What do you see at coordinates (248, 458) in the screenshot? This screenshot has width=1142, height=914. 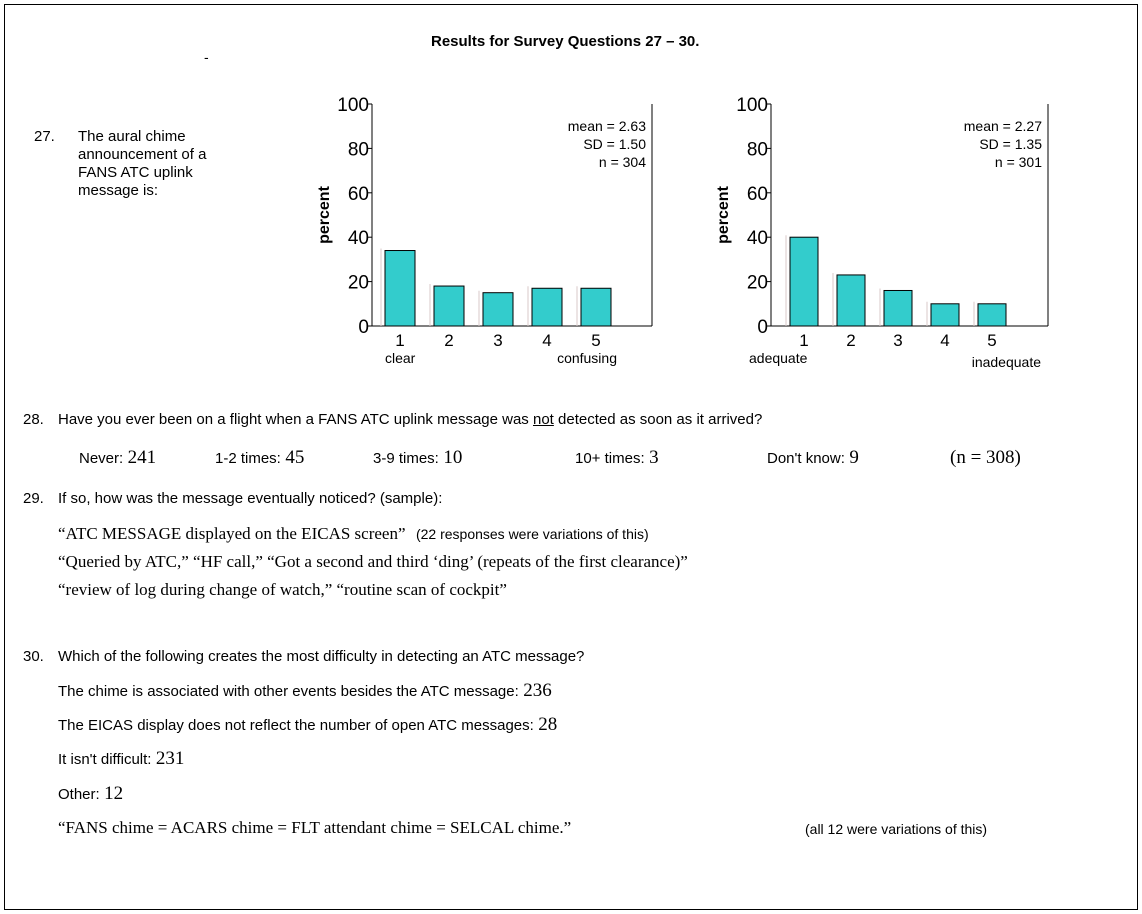 I see `answer-label: 1-2 times:` at bounding box center [248, 458].